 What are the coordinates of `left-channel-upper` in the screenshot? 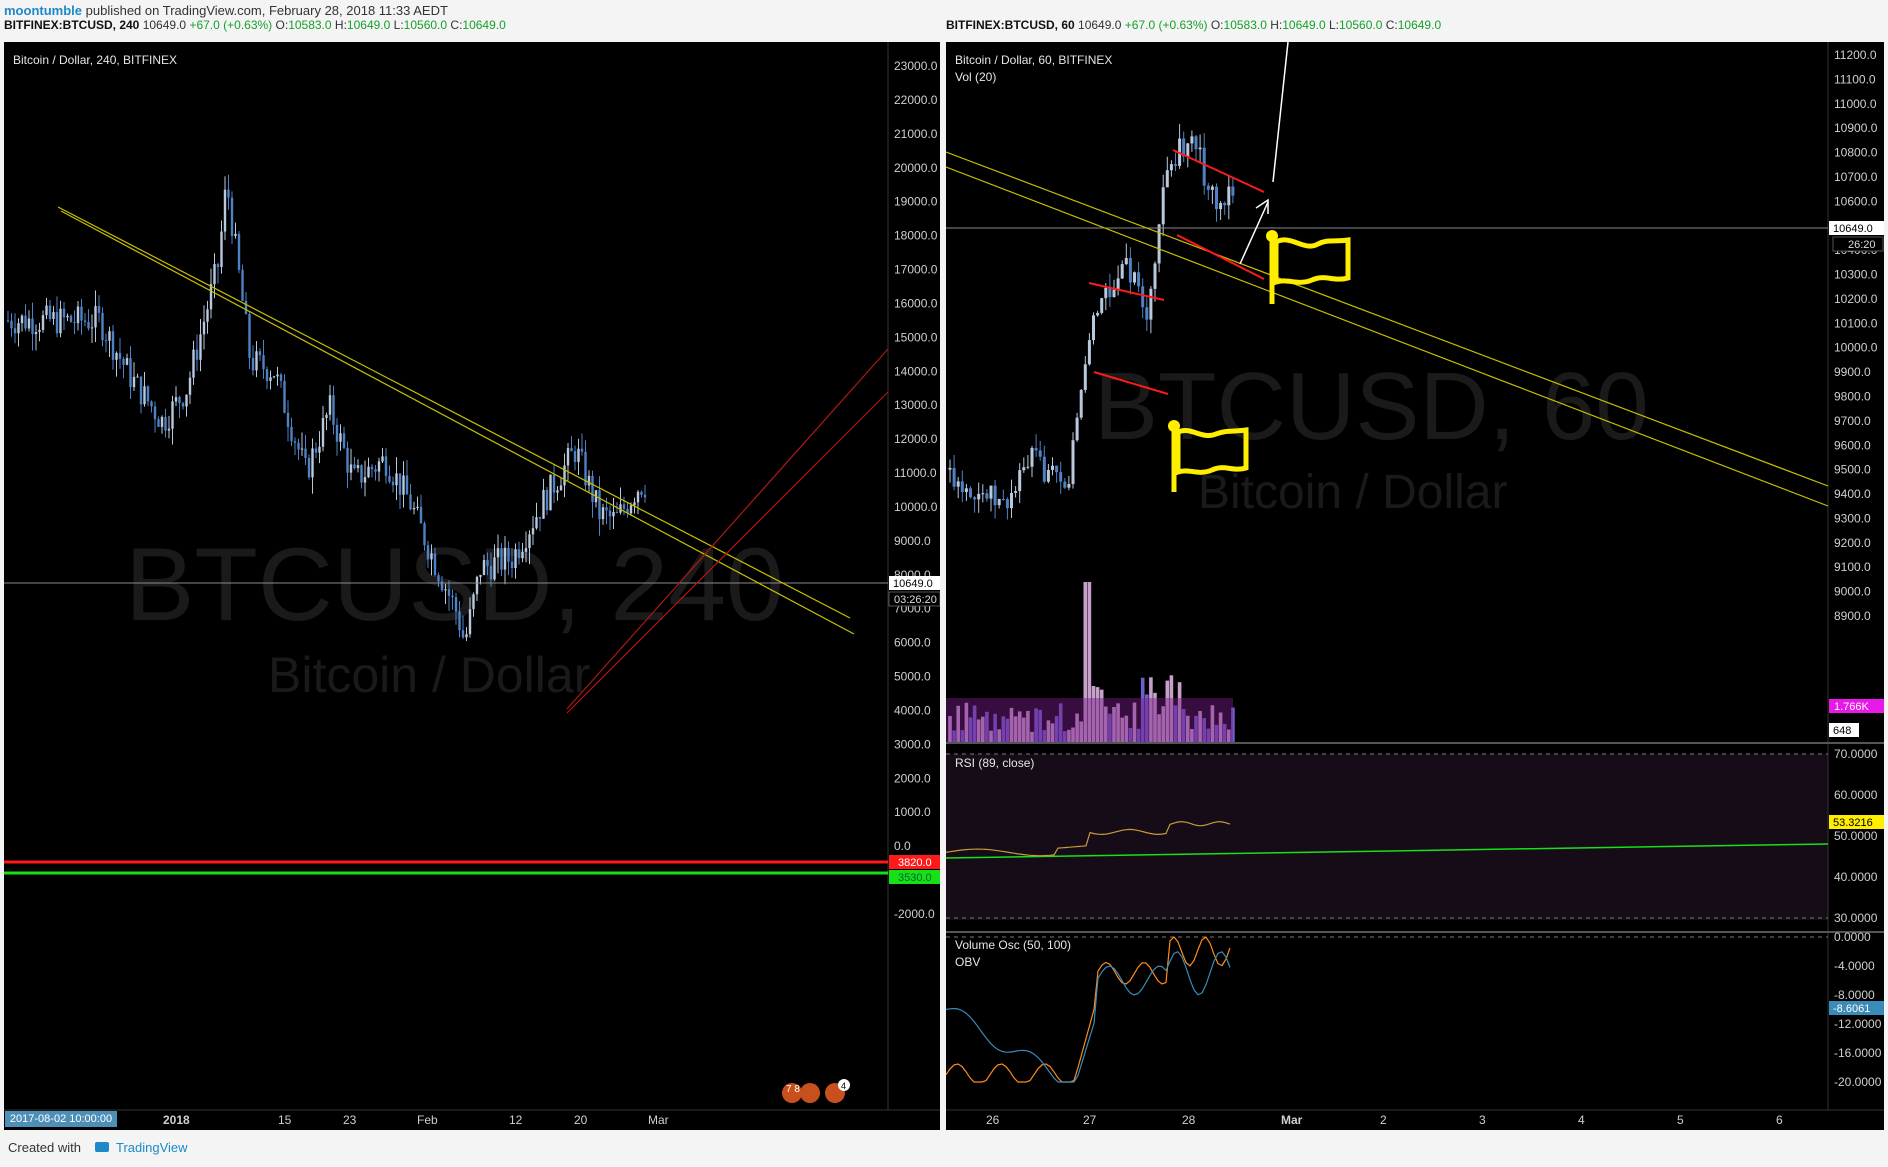 It's located at (727, 529).